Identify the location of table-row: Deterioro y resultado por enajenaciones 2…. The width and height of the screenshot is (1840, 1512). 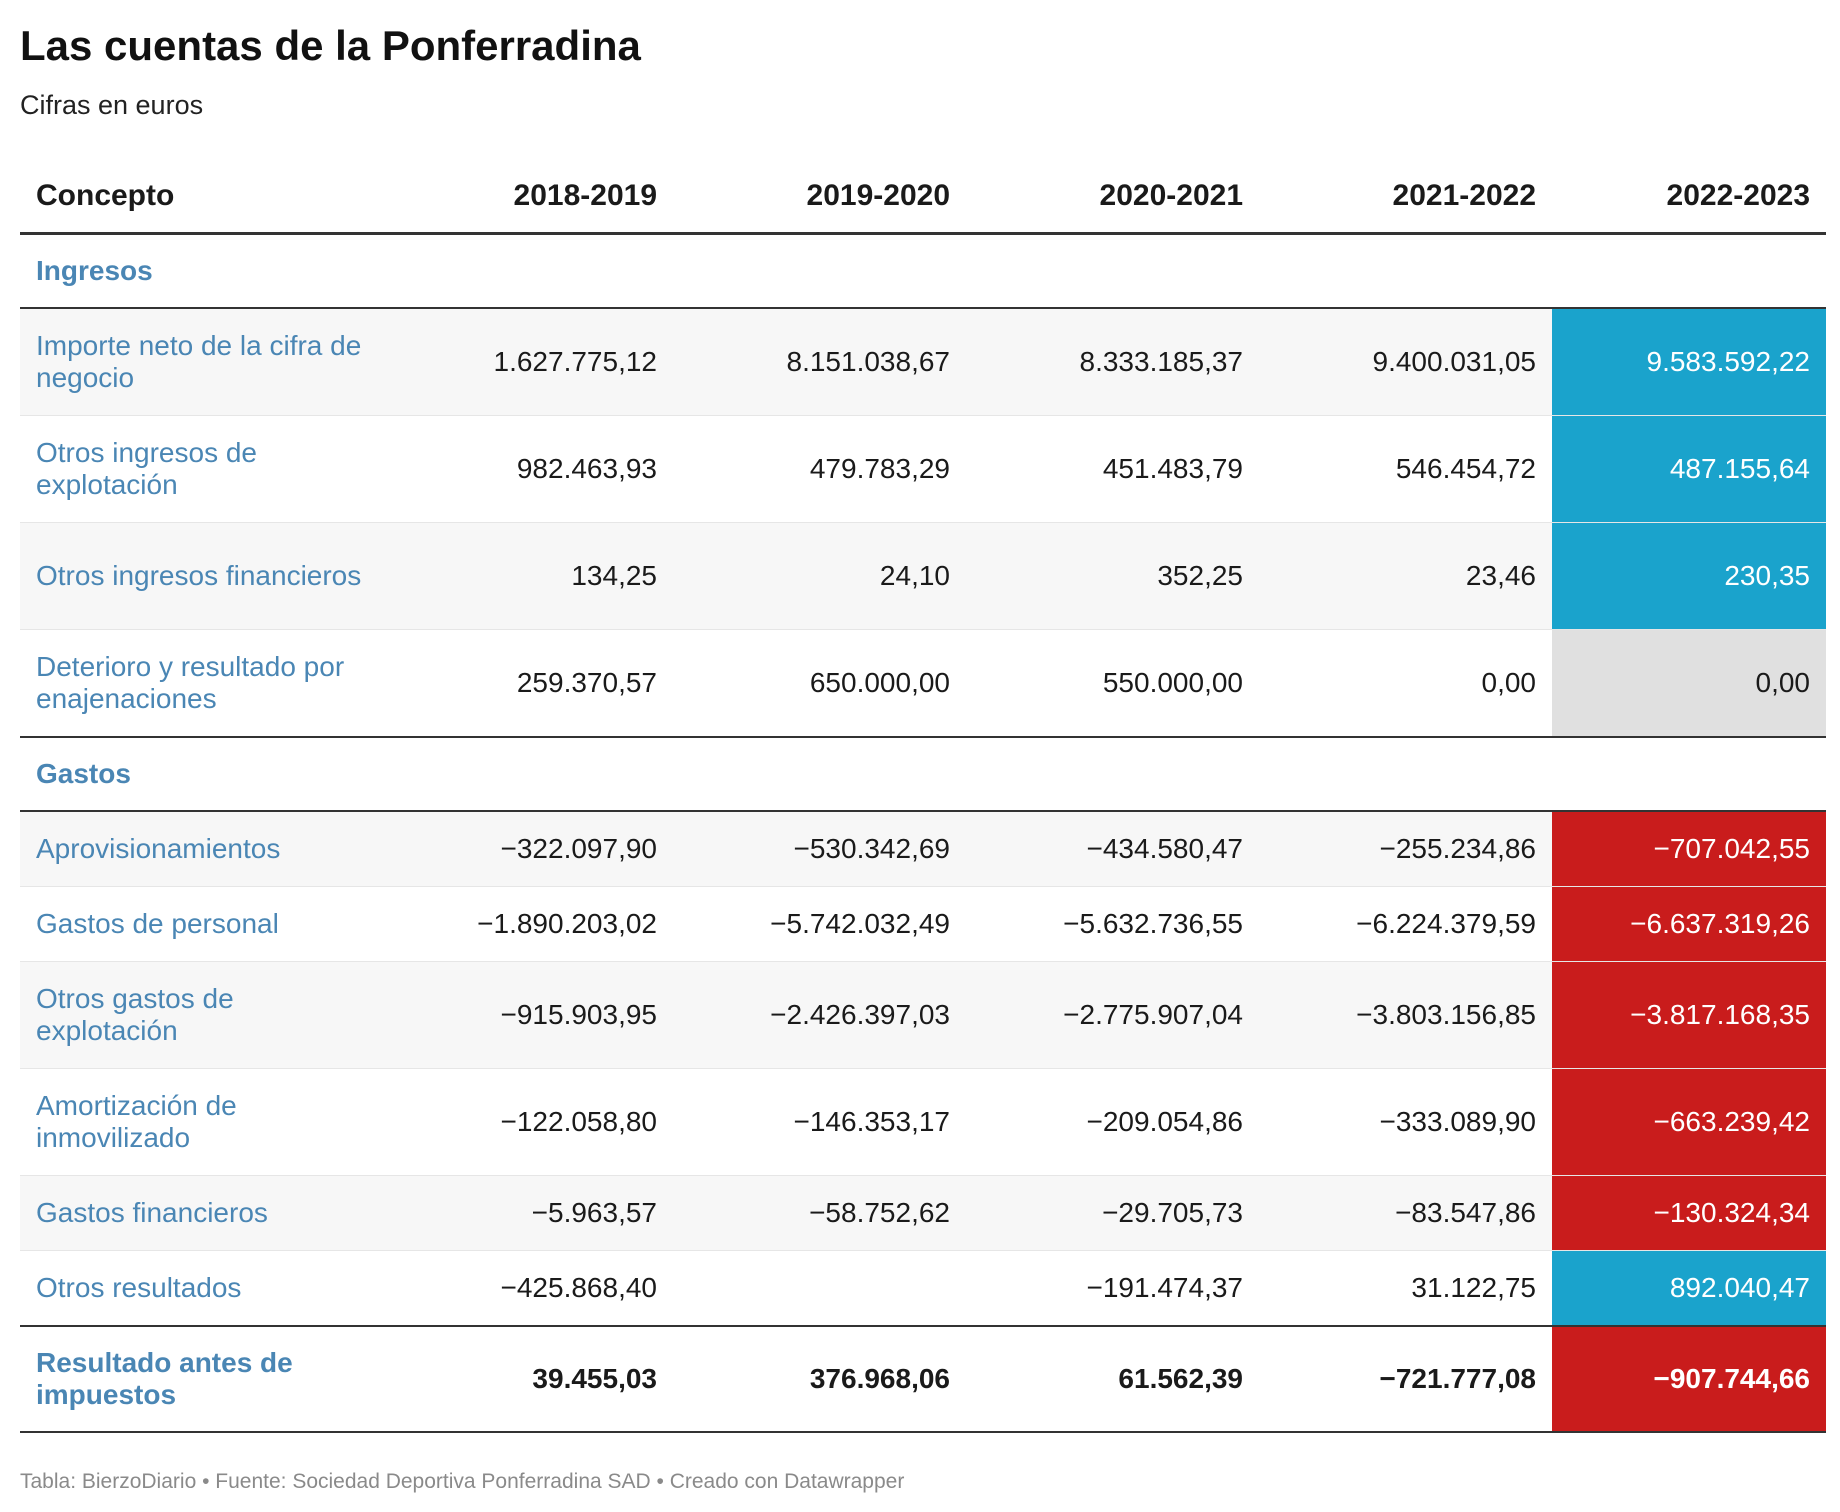
(923, 683).